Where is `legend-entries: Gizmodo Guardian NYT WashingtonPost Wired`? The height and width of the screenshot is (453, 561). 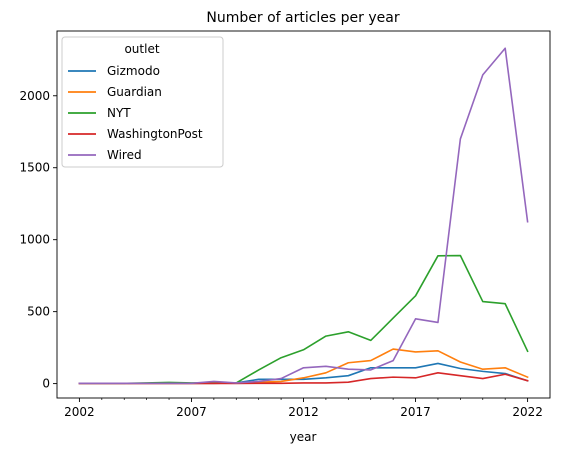
legend-entries: Gizmodo Guardian NYT WashingtonPost Wired is located at coordinates (135, 113).